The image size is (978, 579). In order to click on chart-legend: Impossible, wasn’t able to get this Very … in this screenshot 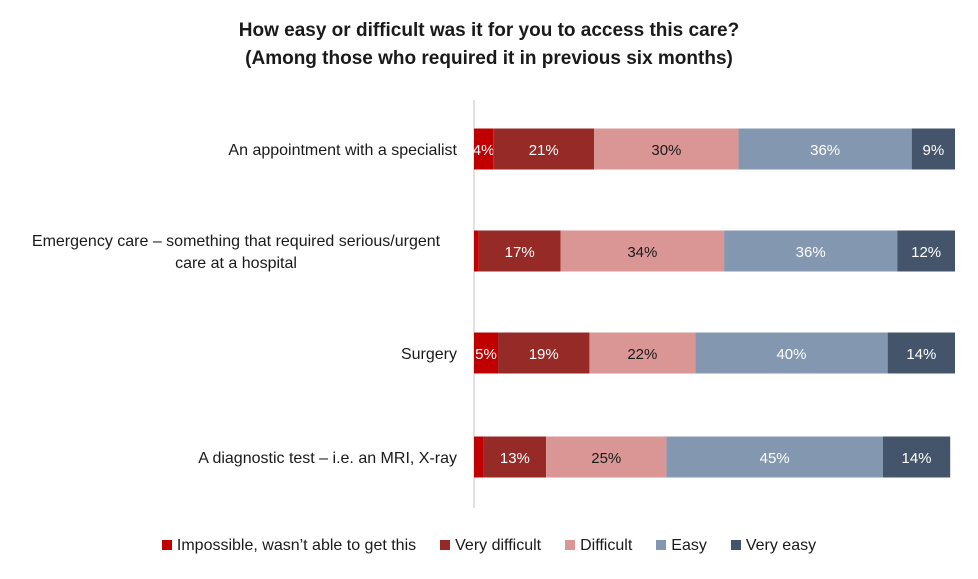, I will do `click(489, 546)`.